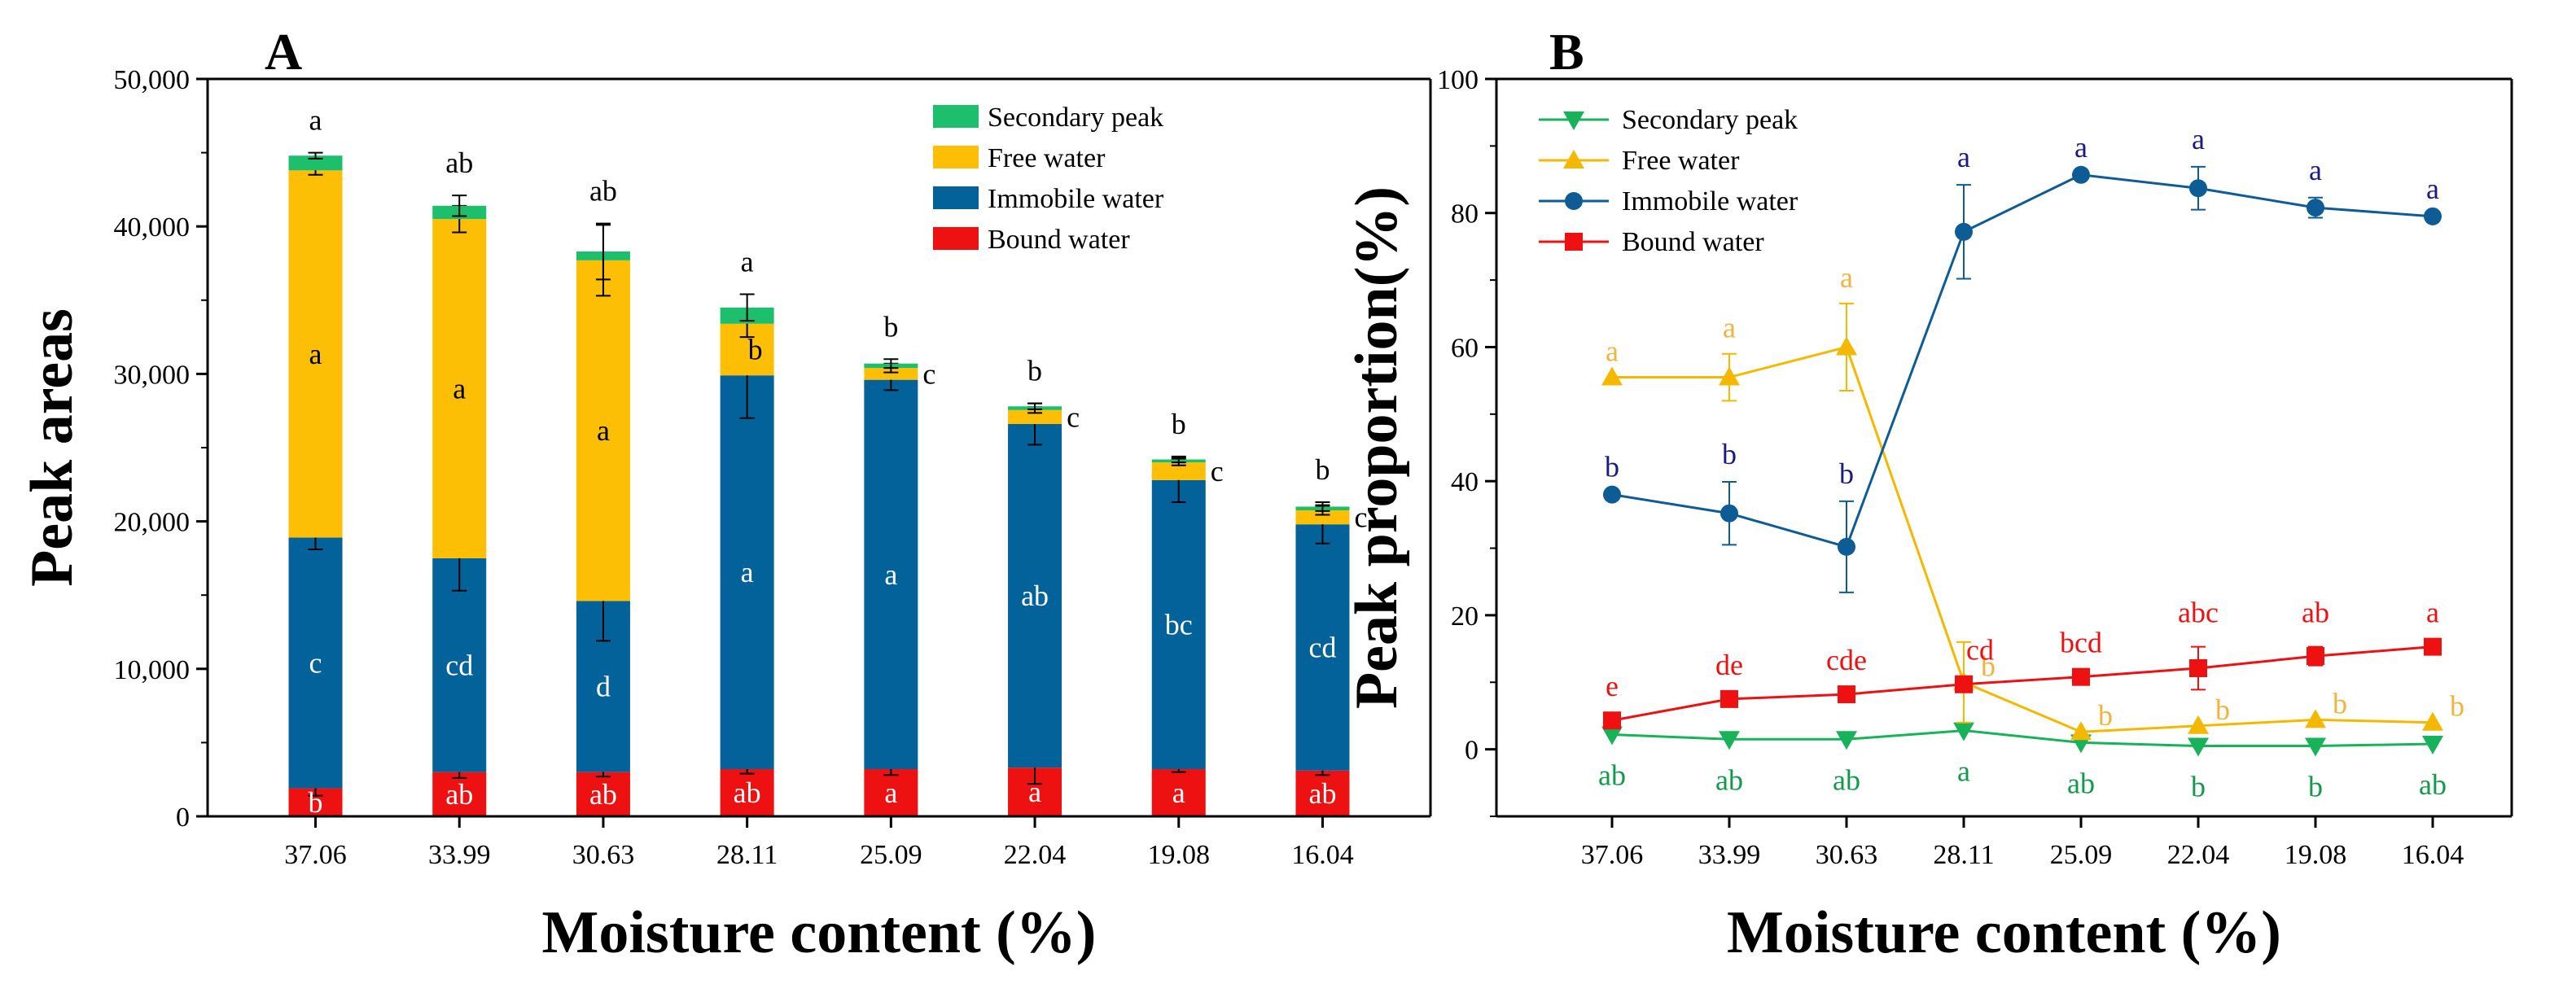 The width and height of the screenshot is (2576, 984). Describe the element at coordinates (152, 523) in the screenshot. I see `y-tick-label: 20,000` at that location.